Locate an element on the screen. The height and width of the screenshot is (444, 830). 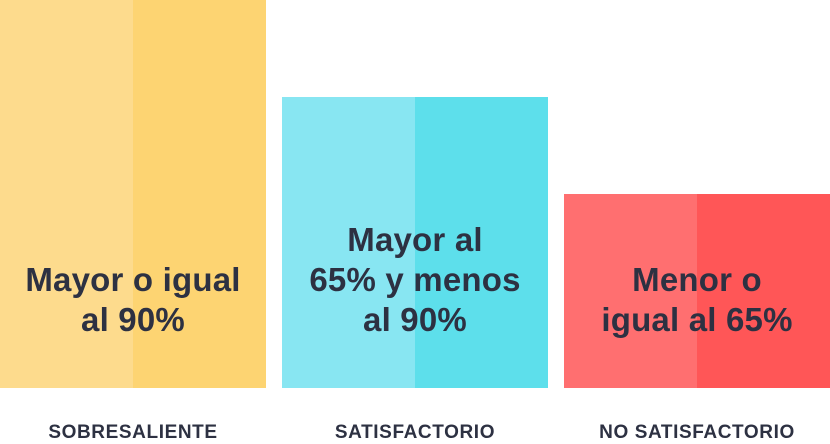
bar-data-label: Mayor al 65% y menos al 90% is located at coordinates (415, 280).